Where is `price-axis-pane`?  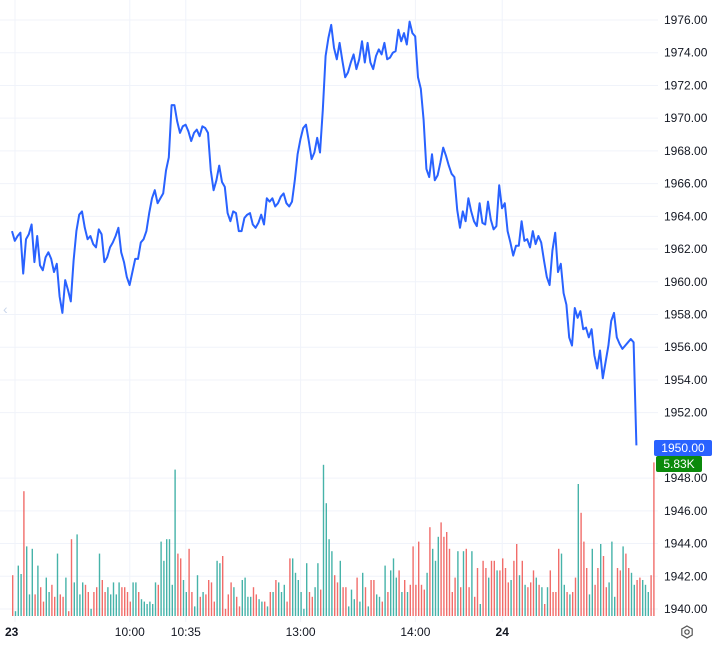
price-axis-pane is located at coordinates (687, 311).